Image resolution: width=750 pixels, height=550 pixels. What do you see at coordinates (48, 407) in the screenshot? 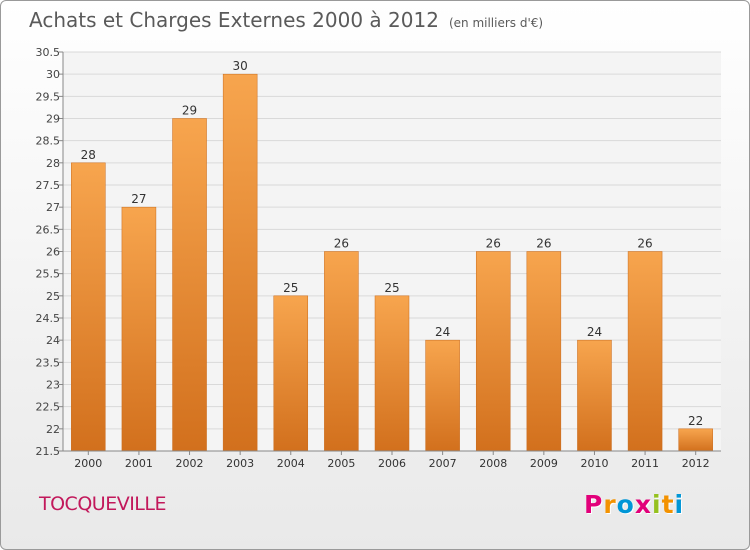
I see `y-tick-label: 22.5` at bounding box center [48, 407].